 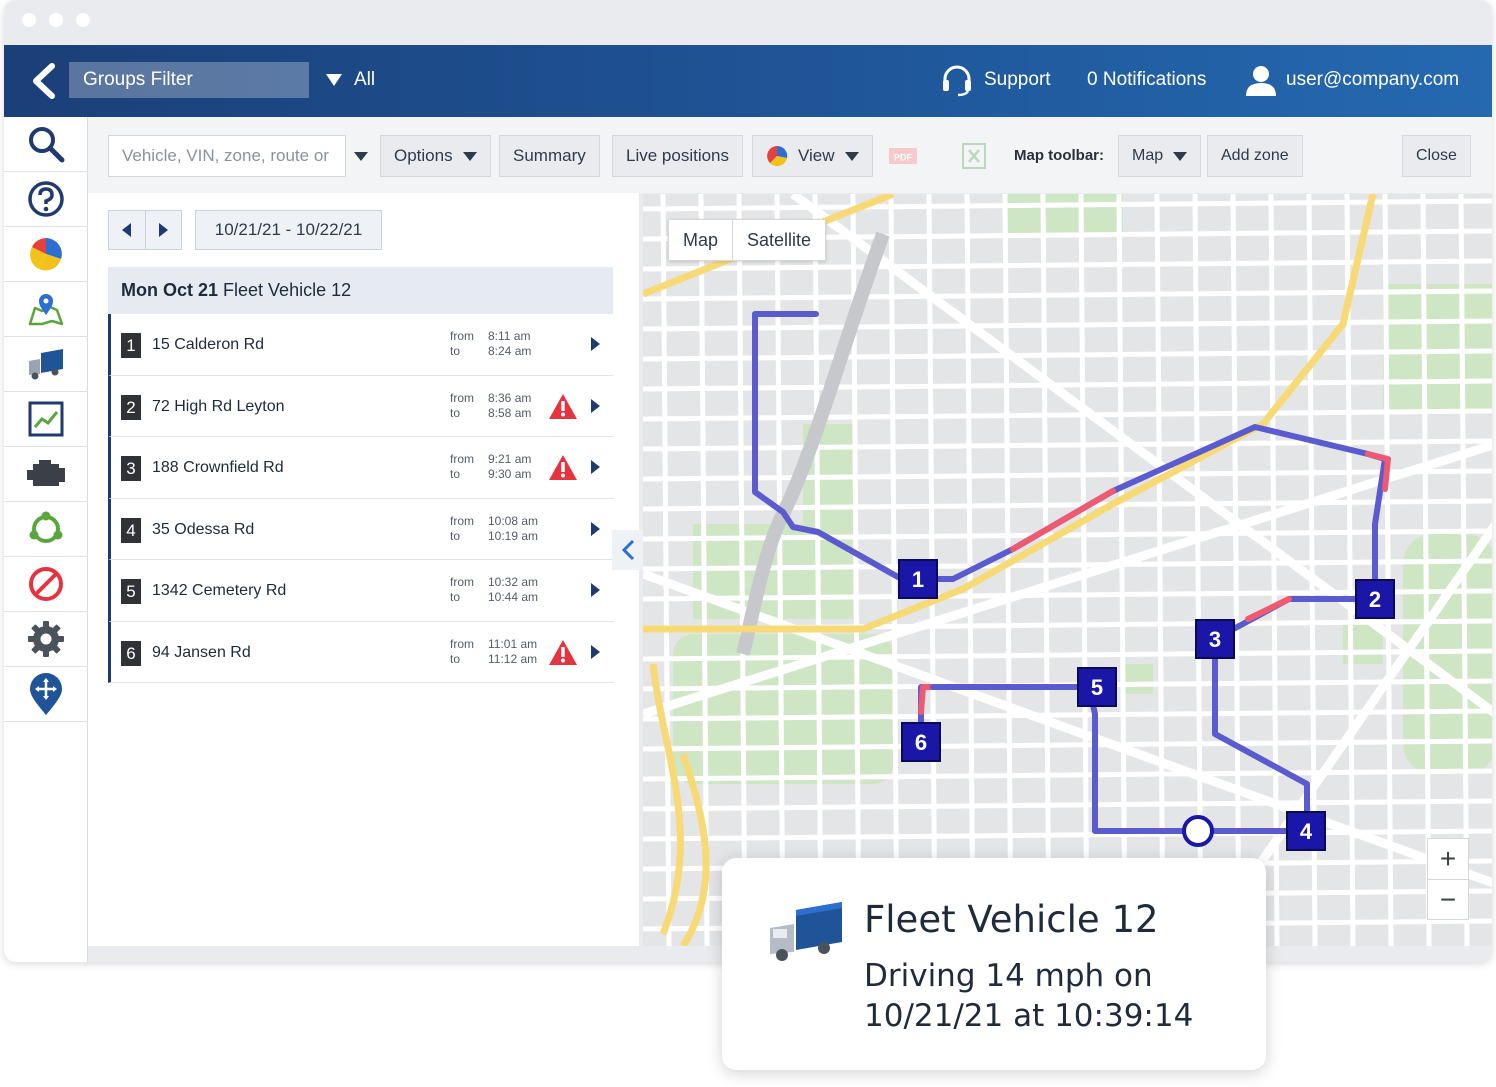 What do you see at coordinates (778, 240) in the screenshot?
I see `satellite-tab: Satellite` at bounding box center [778, 240].